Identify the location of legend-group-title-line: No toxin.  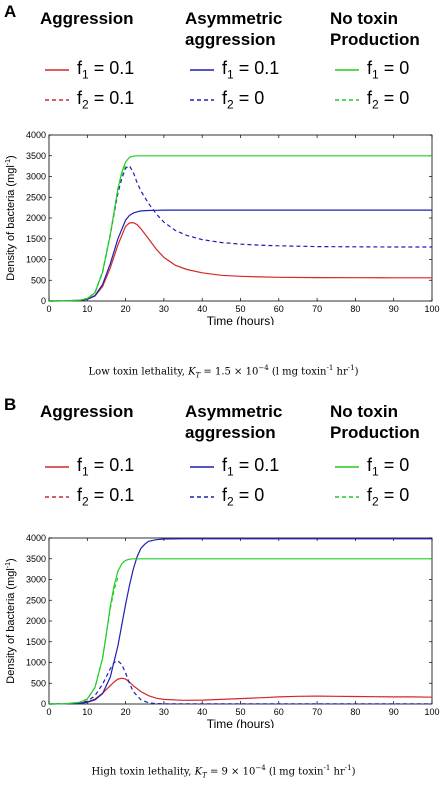
(364, 18).